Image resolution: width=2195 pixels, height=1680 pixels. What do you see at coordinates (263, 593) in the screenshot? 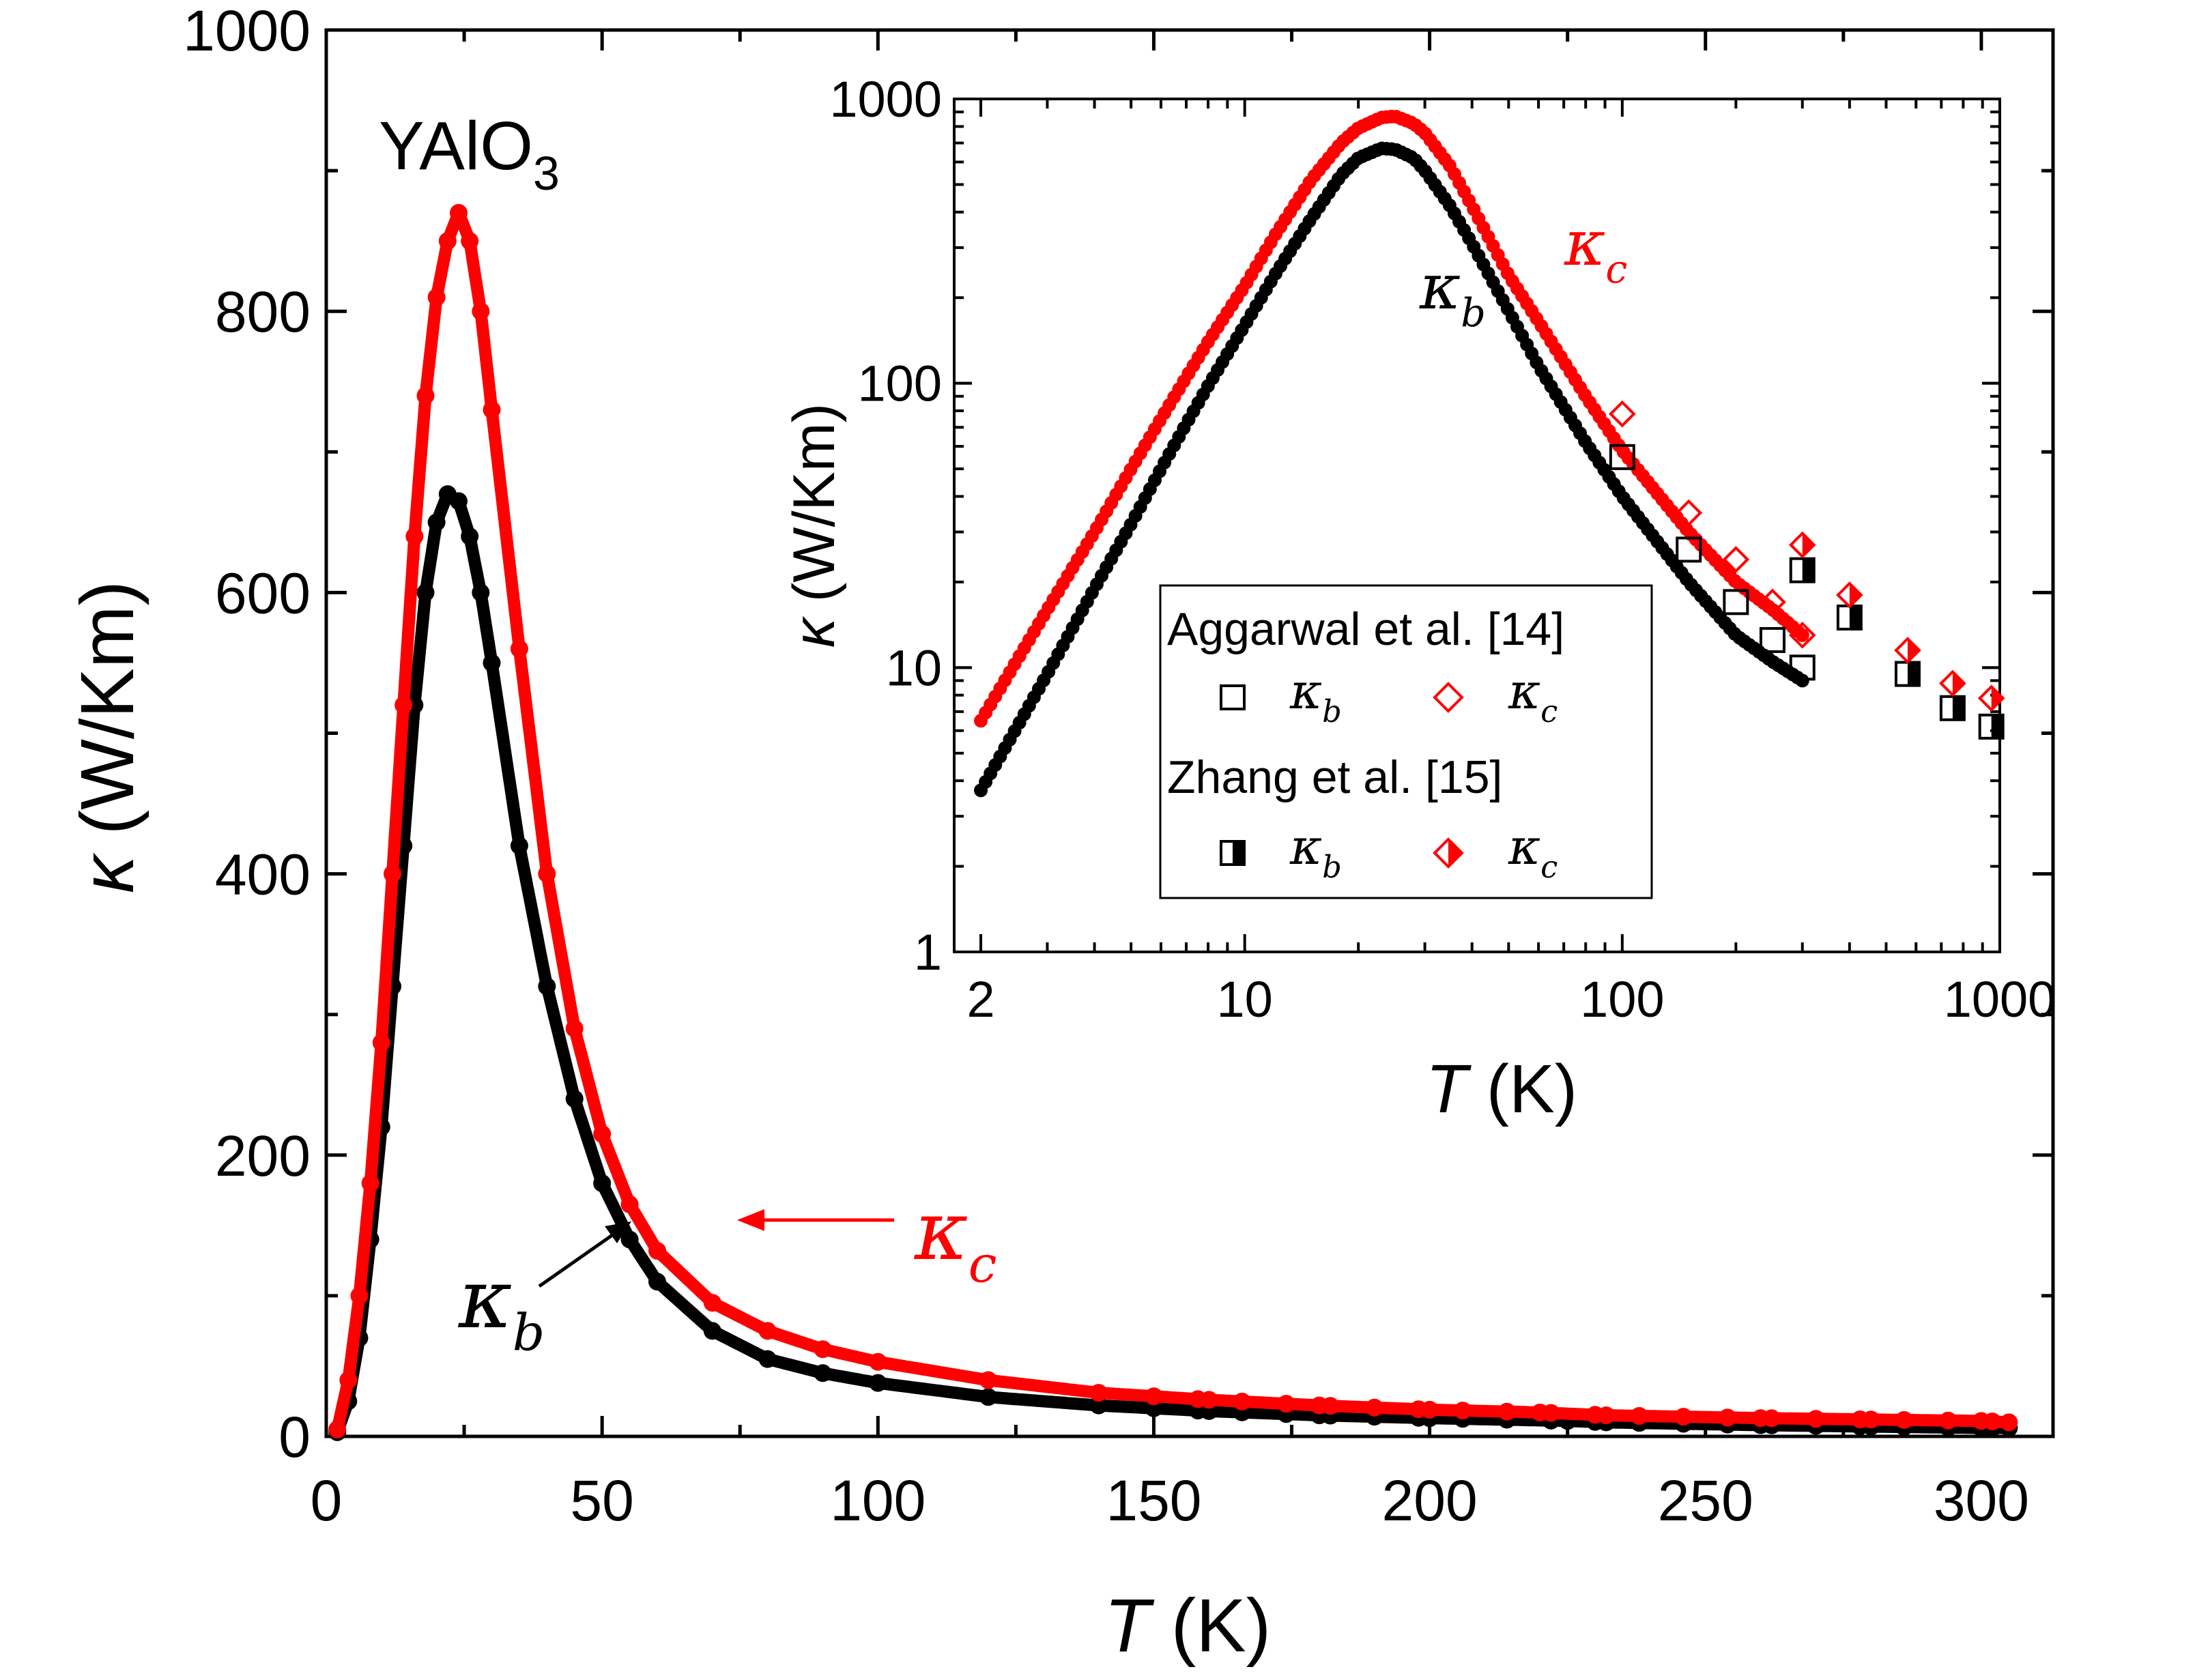
I see `y-tick-label: 600` at bounding box center [263, 593].